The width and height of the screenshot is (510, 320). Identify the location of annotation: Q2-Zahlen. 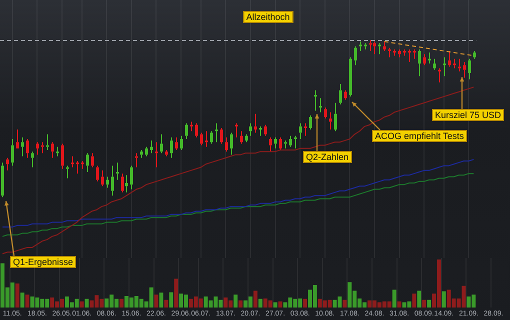
(327, 157).